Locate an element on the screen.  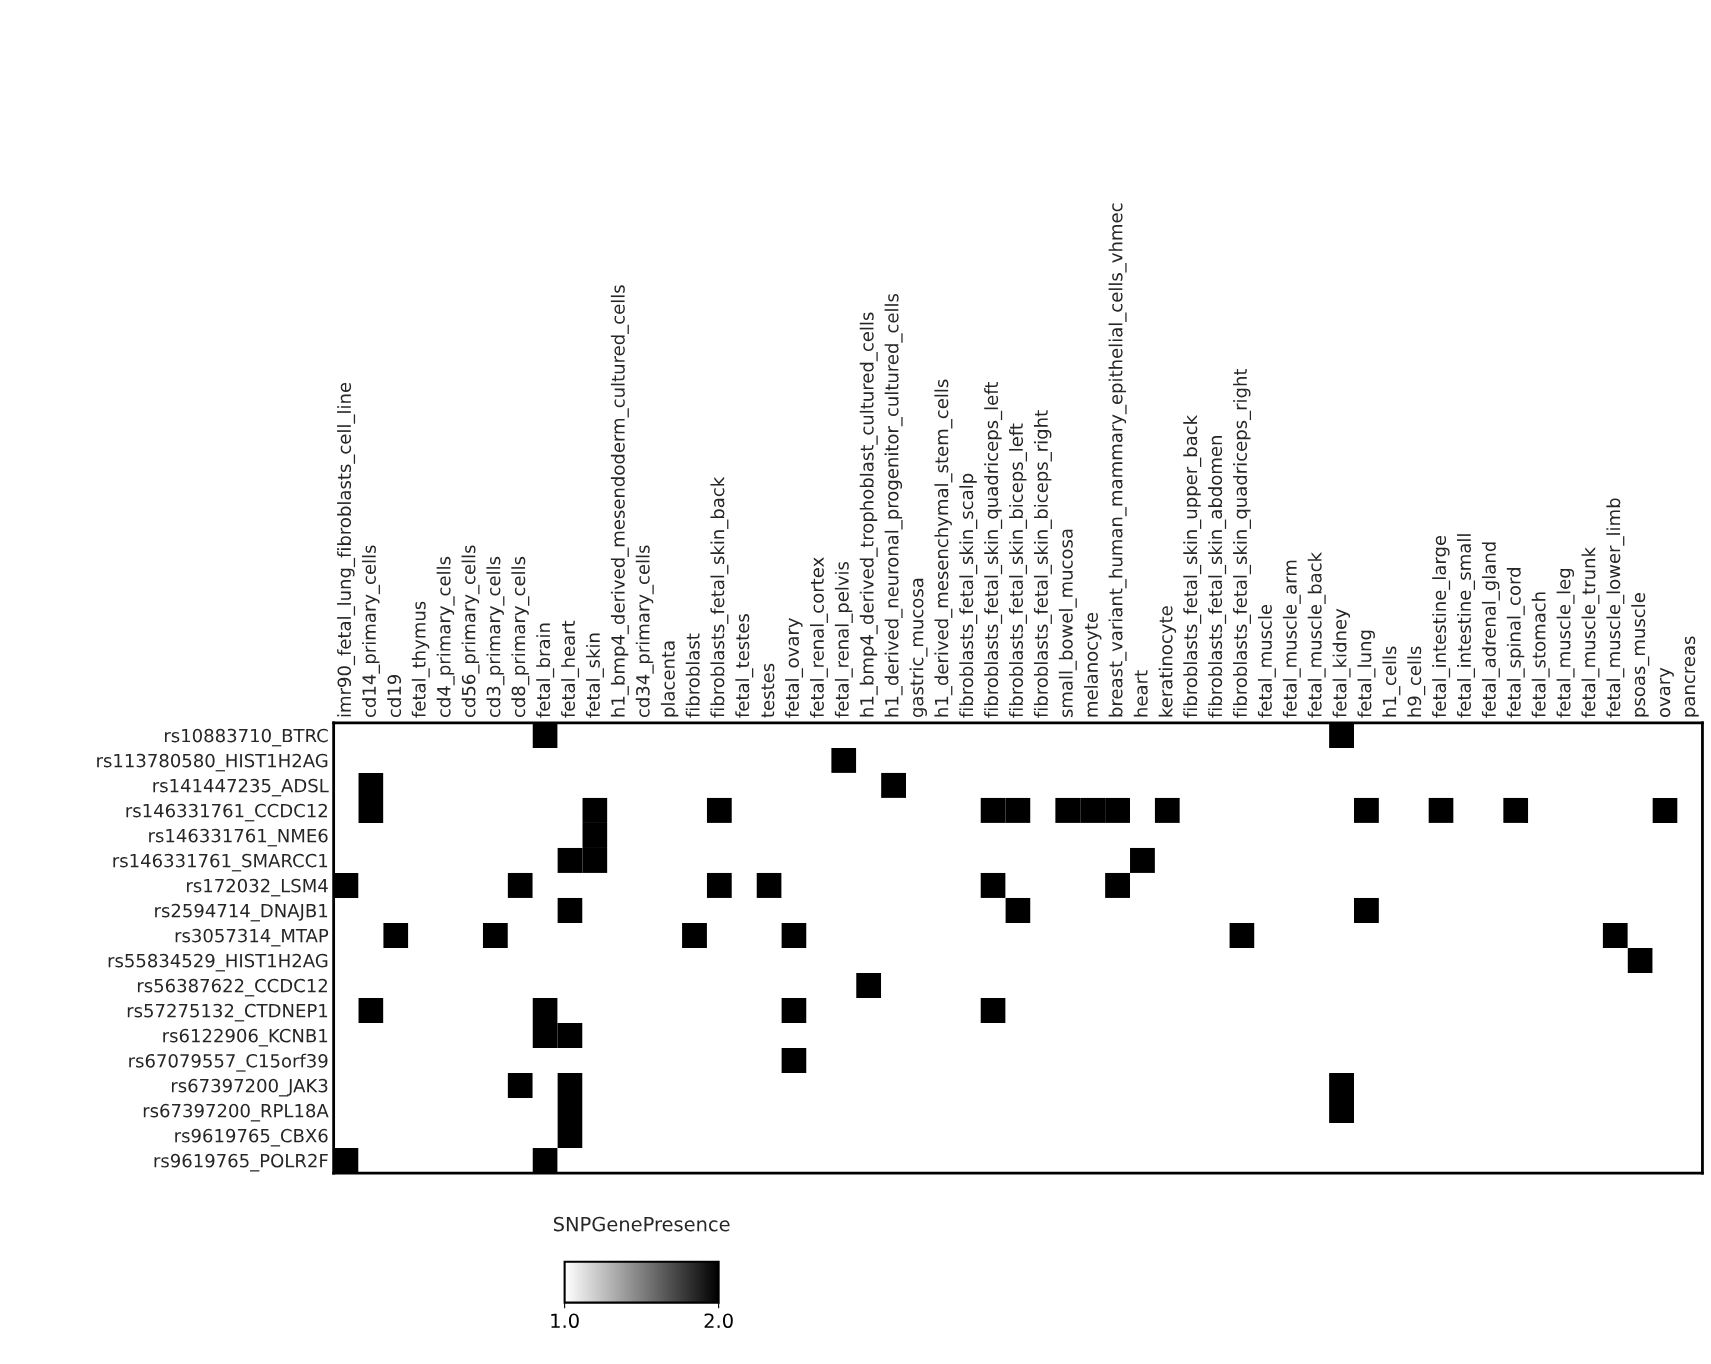
x-tick-label: fetal_adrenal_gland is located at coordinates (1490, 630).